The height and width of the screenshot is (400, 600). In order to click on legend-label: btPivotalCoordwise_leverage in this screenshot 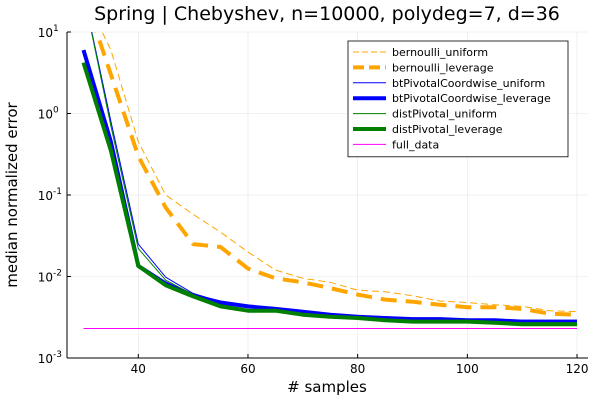, I will do `click(471, 98)`.